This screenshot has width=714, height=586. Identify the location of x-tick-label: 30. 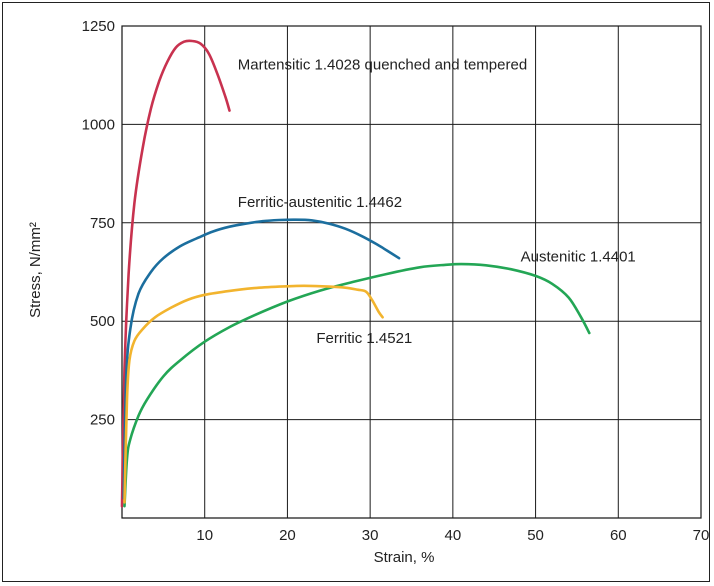
(370, 535).